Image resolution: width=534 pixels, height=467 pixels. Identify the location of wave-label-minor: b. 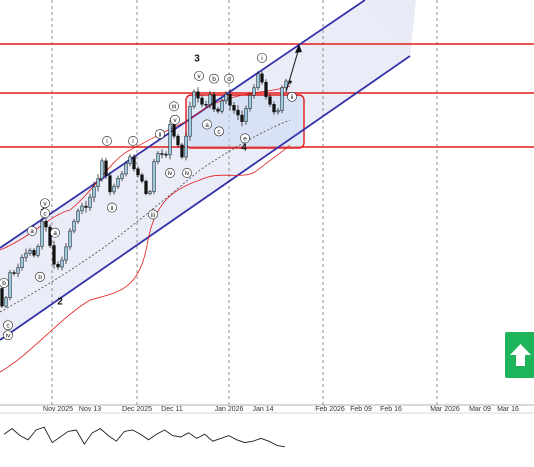
(4, 282).